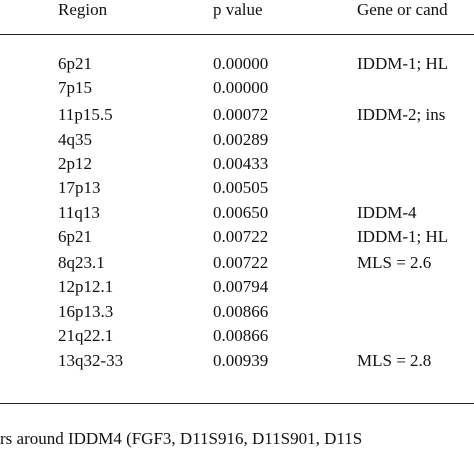  I want to click on table-row: 6p21 0.00000 IDDM-1; HL, so click(237, 64).